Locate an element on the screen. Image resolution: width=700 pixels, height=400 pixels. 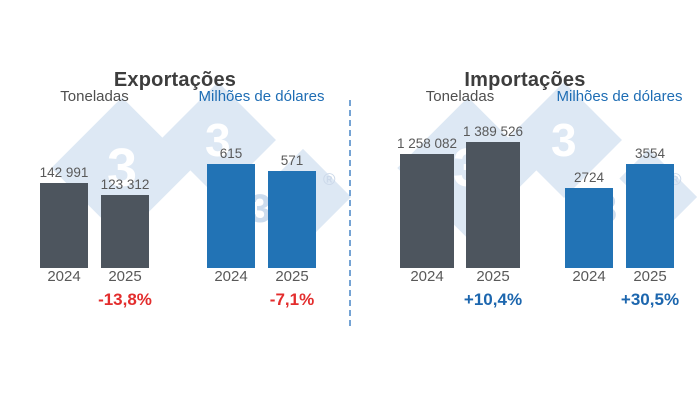
divider-dashed-line is located at coordinates (350, 213).